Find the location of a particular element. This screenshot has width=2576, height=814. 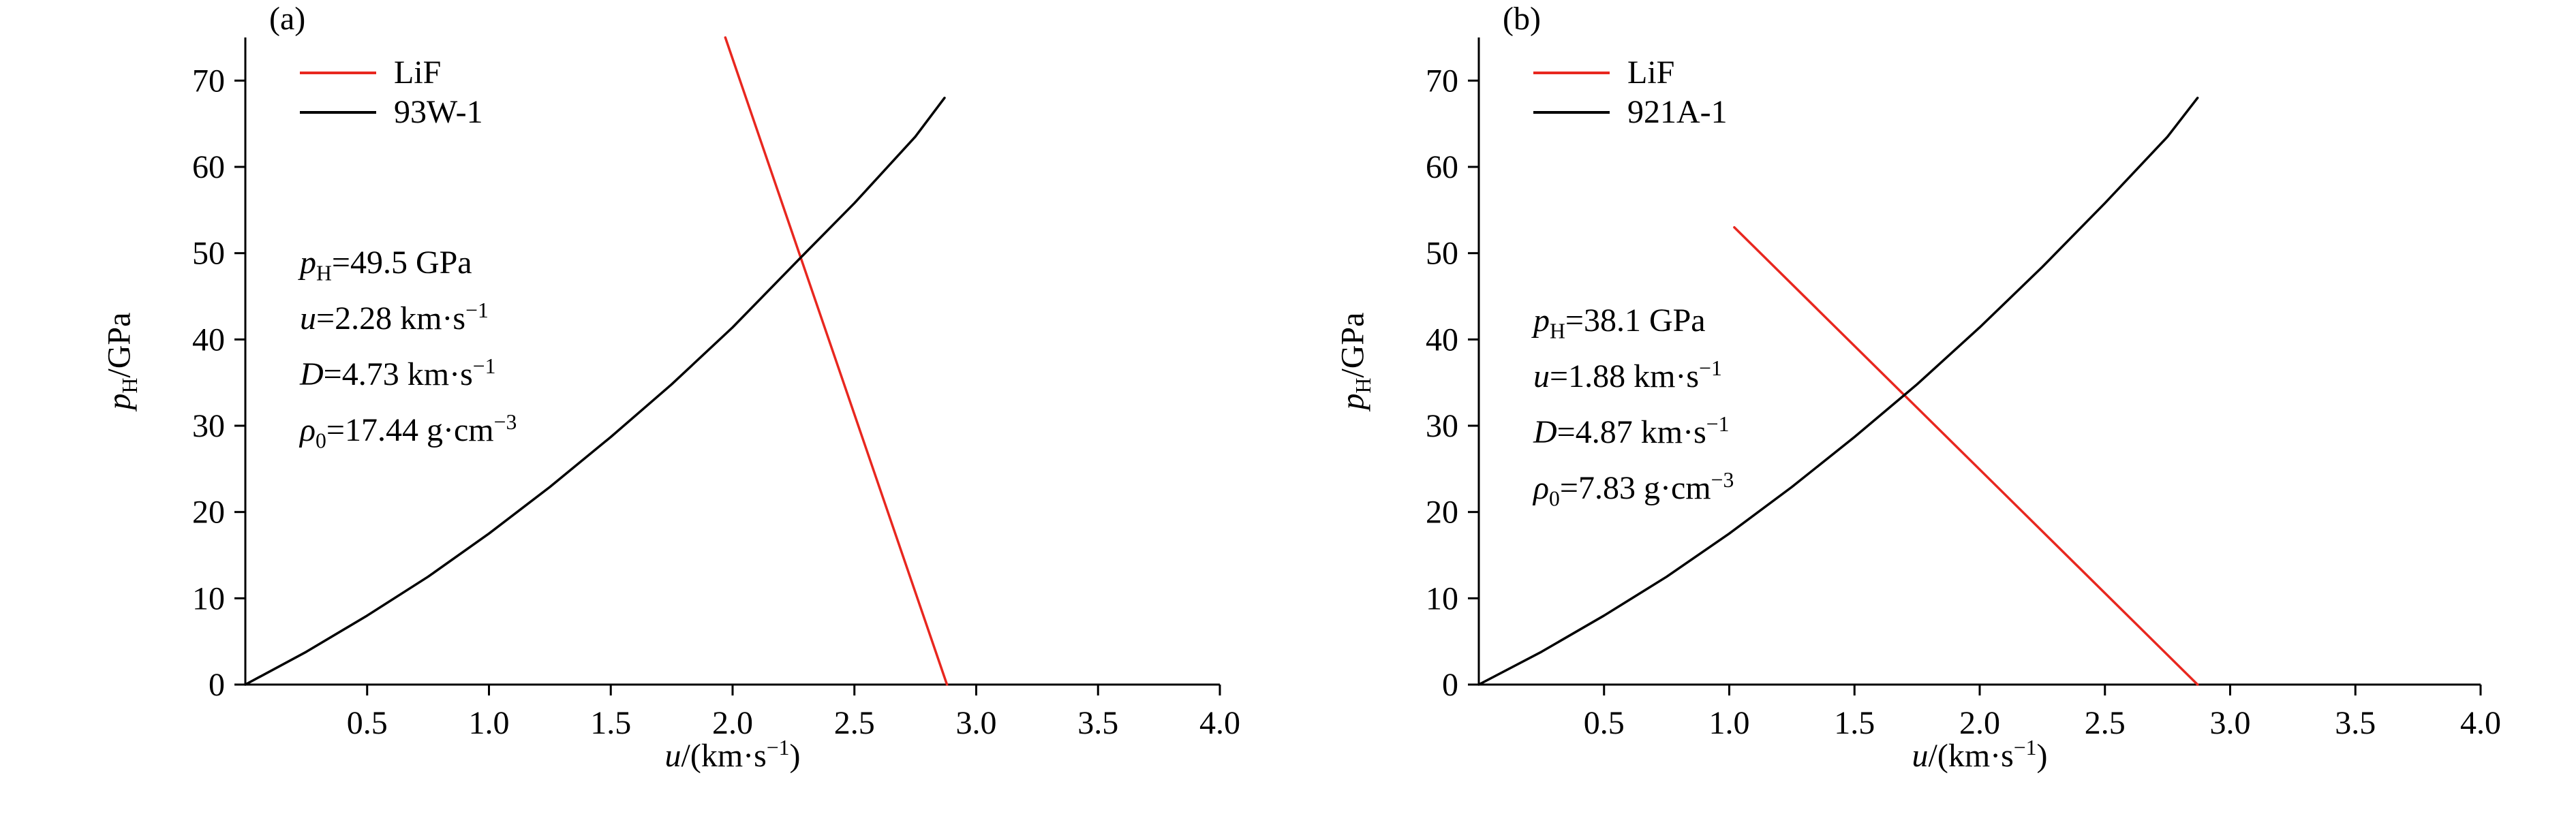

panel-b-label: (b) is located at coordinates (1522, 19).